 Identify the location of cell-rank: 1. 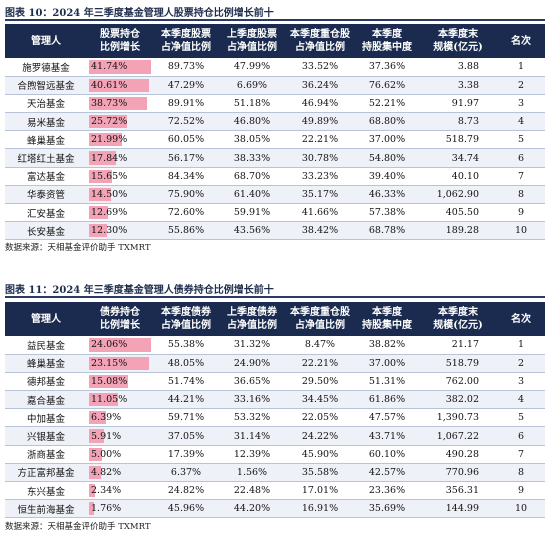
(521, 345).